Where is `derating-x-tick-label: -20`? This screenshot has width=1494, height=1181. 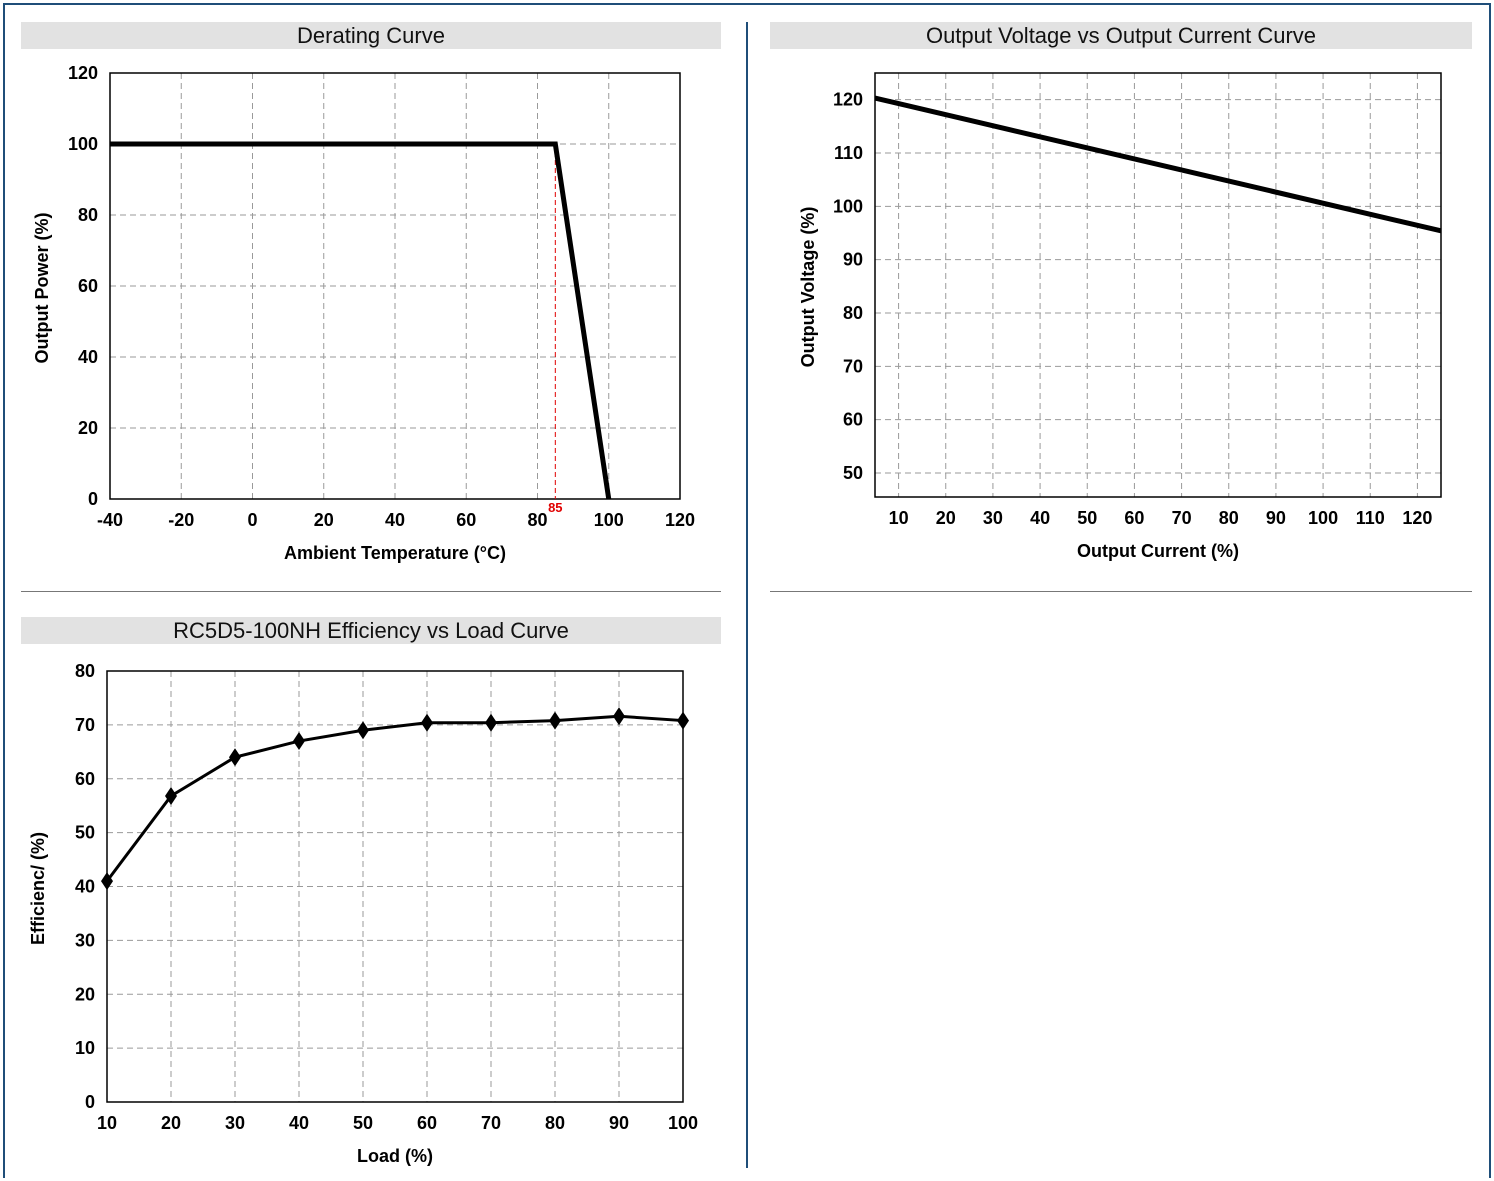 derating-x-tick-label: -20 is located at coordinates (181, 520).